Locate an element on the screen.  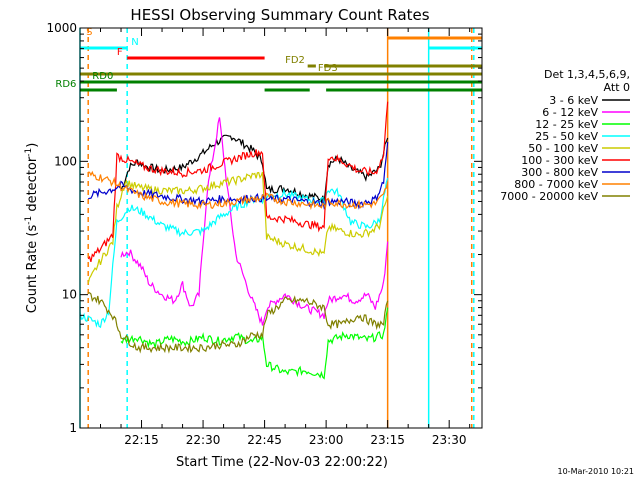
legend-header-1: Det 1,3,4,5,6,9, is located at coordinates (587, 74).